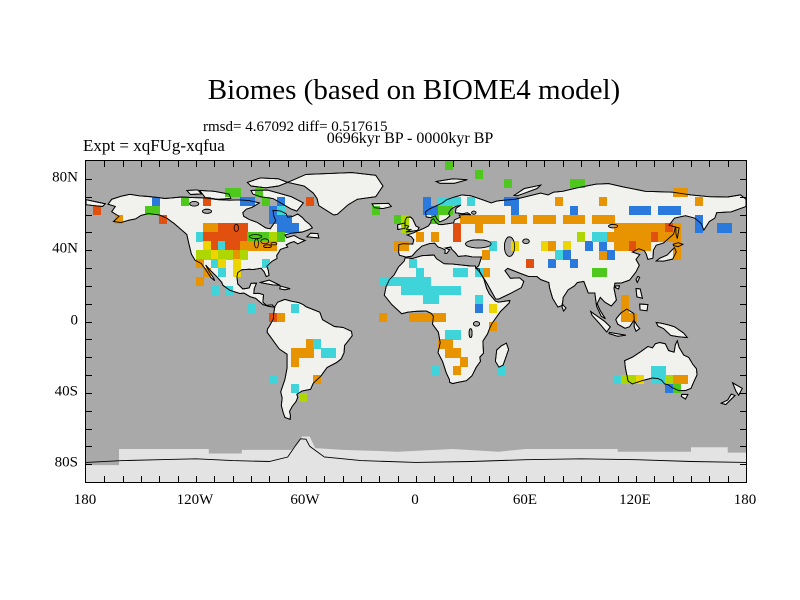 Image resolution: width=800 pixels, height=600 pixels. I want to click on x-axis-tick-label: 120E, so click(635, 500).